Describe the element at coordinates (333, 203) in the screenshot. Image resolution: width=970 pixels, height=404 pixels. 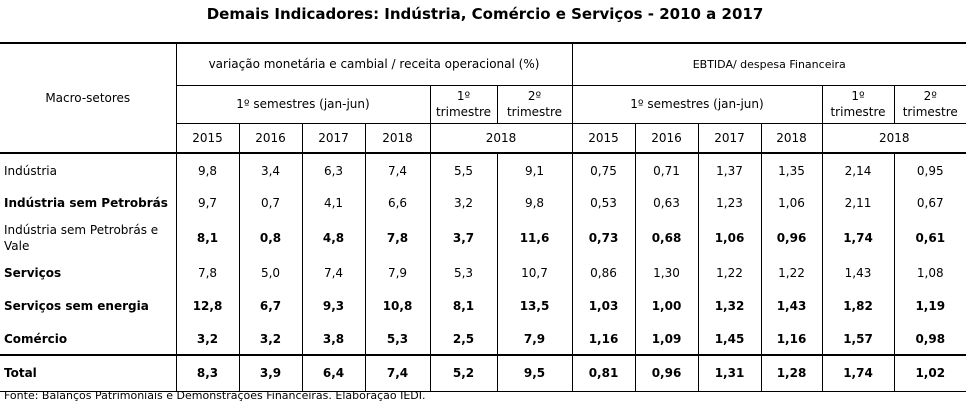
I see `table-cell: 4,1` at that location.